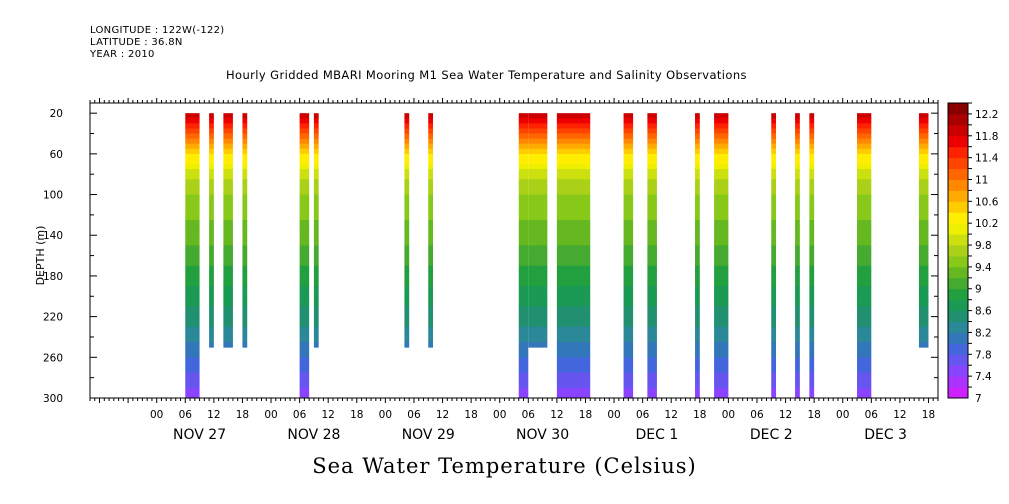  What do you see at coordinates (983, 355) in the screenshot?
I see `colorbar-label: 7.8` at bounding box center [983, 355].